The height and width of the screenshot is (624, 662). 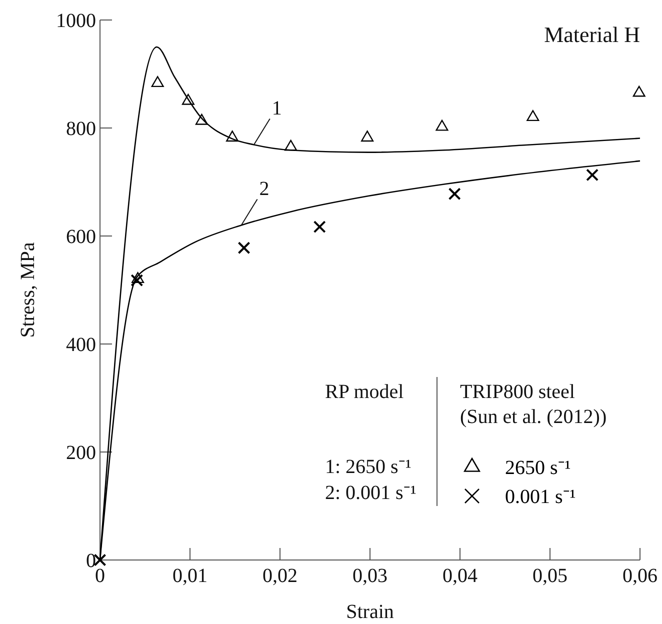 I want to click on x-tick-label: 0,01, so click(x=190, y=576).